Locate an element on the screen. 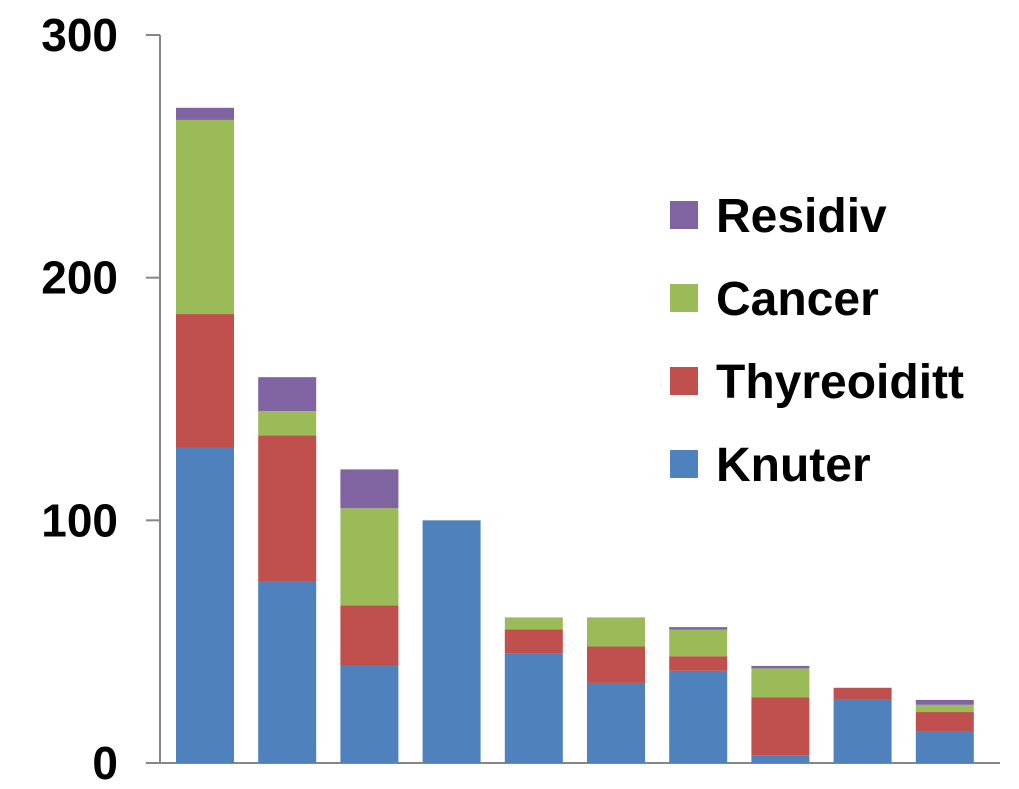  legend-label: Knuter is located at coordinates (793, 465).